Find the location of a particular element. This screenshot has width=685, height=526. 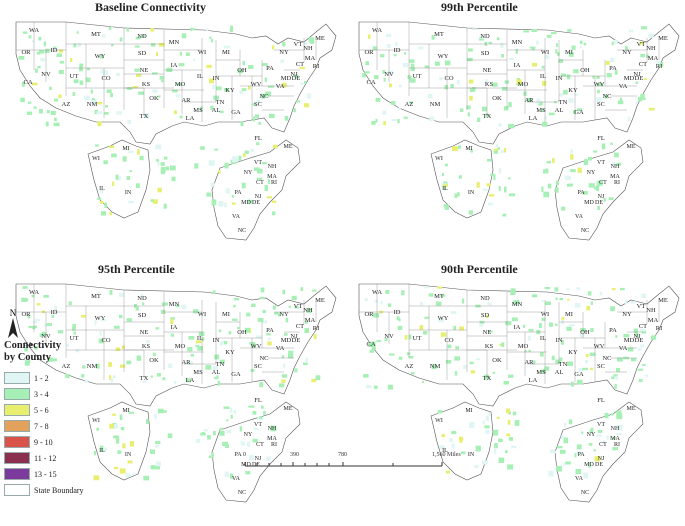

state-label-mo: MO is located at coordinates (180, 346).